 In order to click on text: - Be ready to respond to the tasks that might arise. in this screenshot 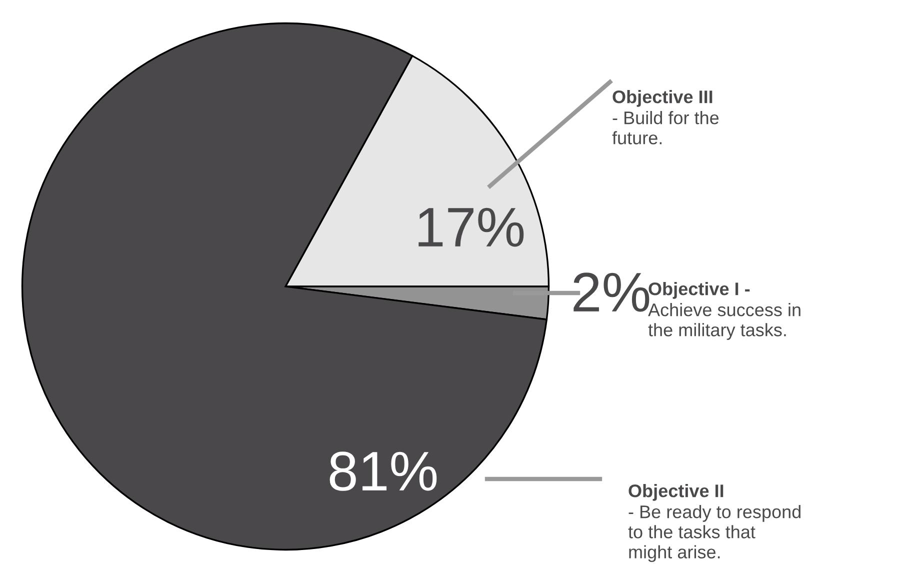, I will do `click(714, 533)`.